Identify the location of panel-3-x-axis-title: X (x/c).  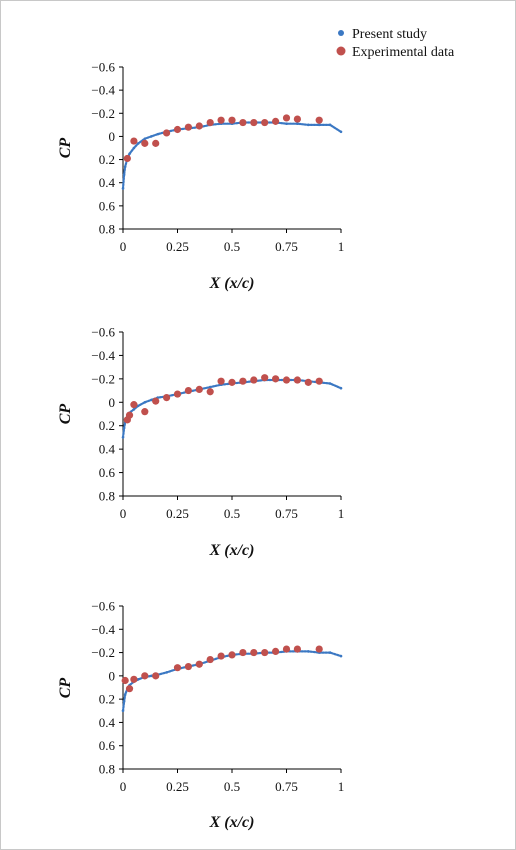
(232, 822).